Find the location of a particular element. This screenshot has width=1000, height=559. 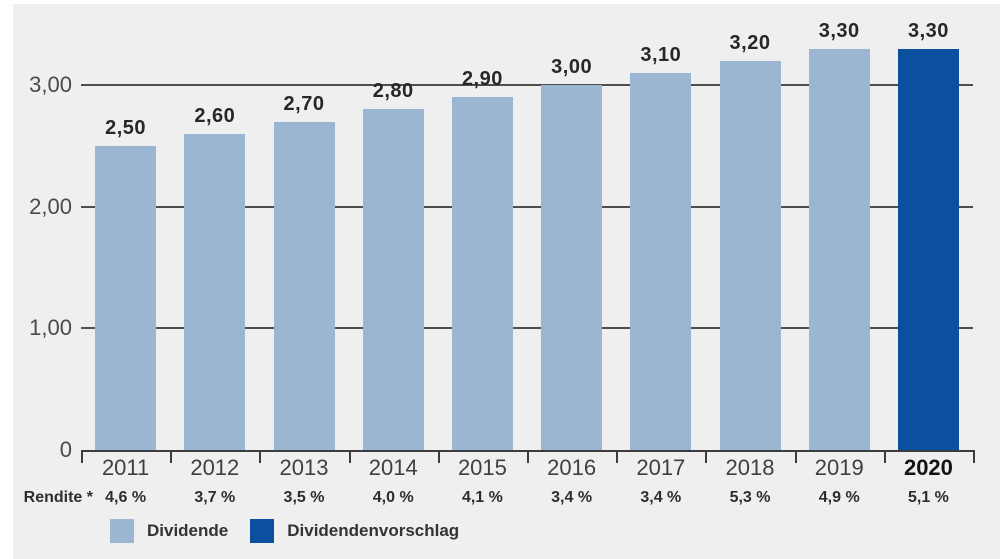

bar-value-label: 2,90 is located at coordinates (482, 79).